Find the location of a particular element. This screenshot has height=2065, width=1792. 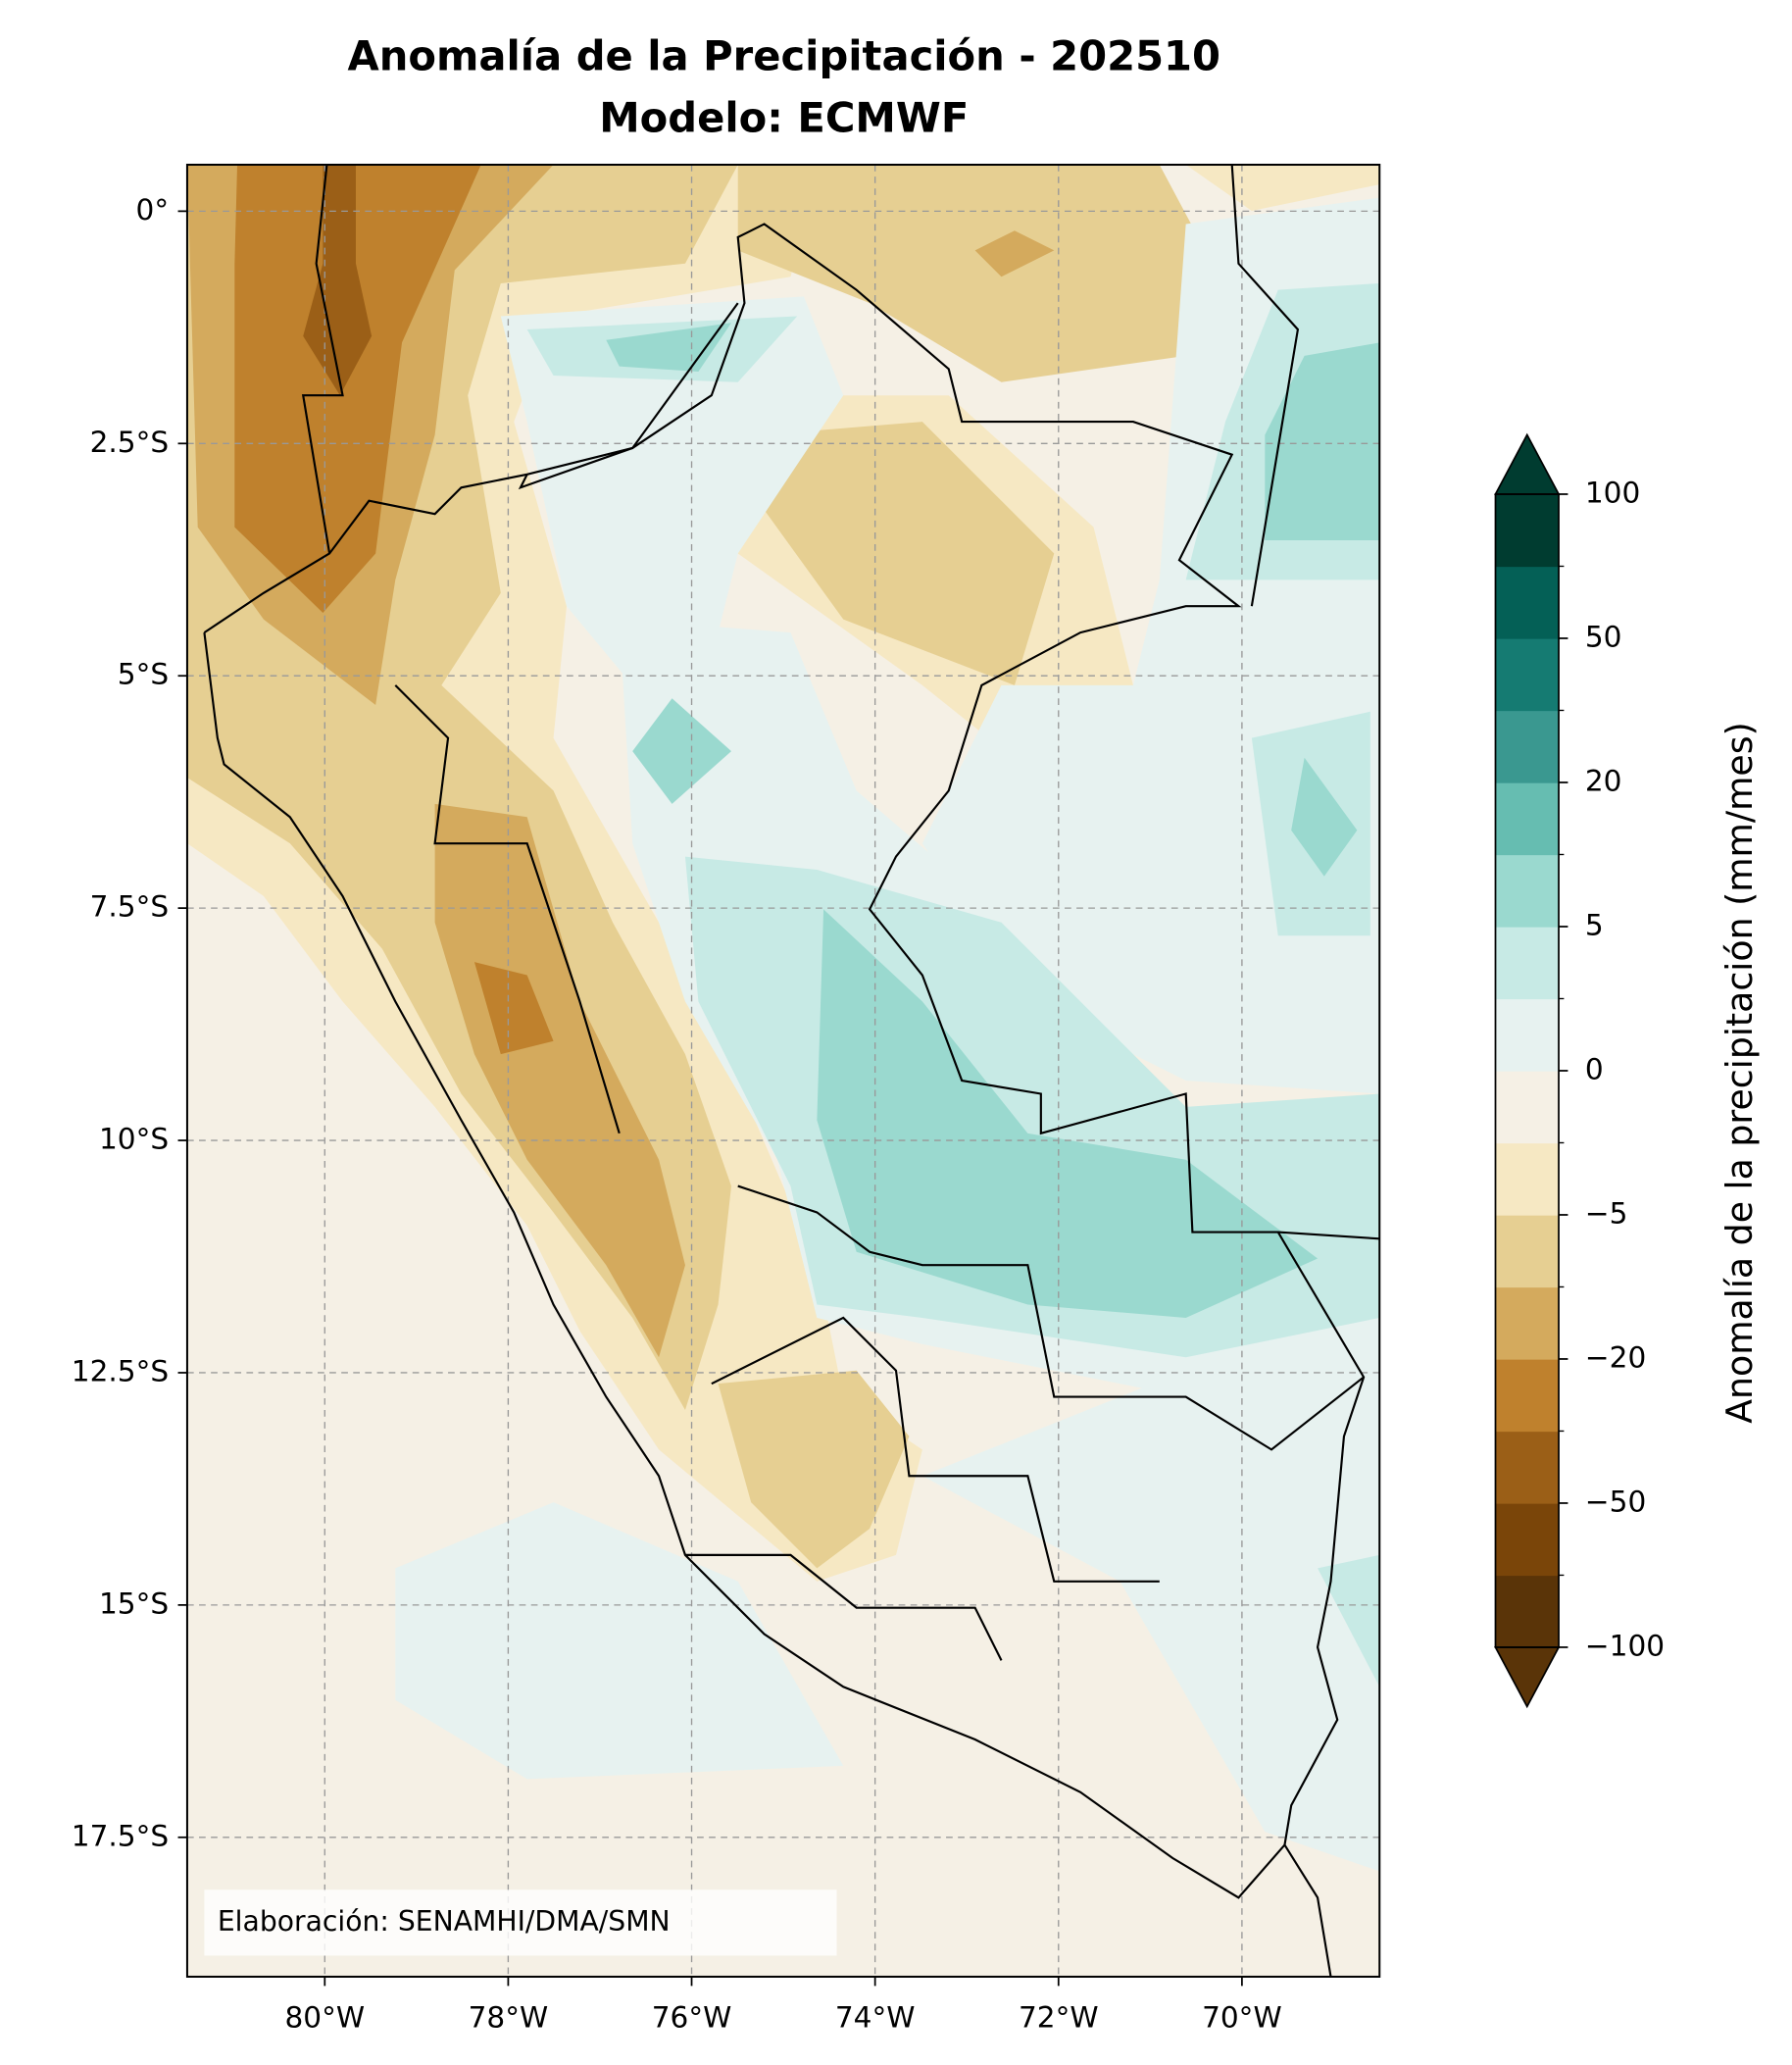

colorbar-tick-label: 50 is located at coordinates (1604, 636).